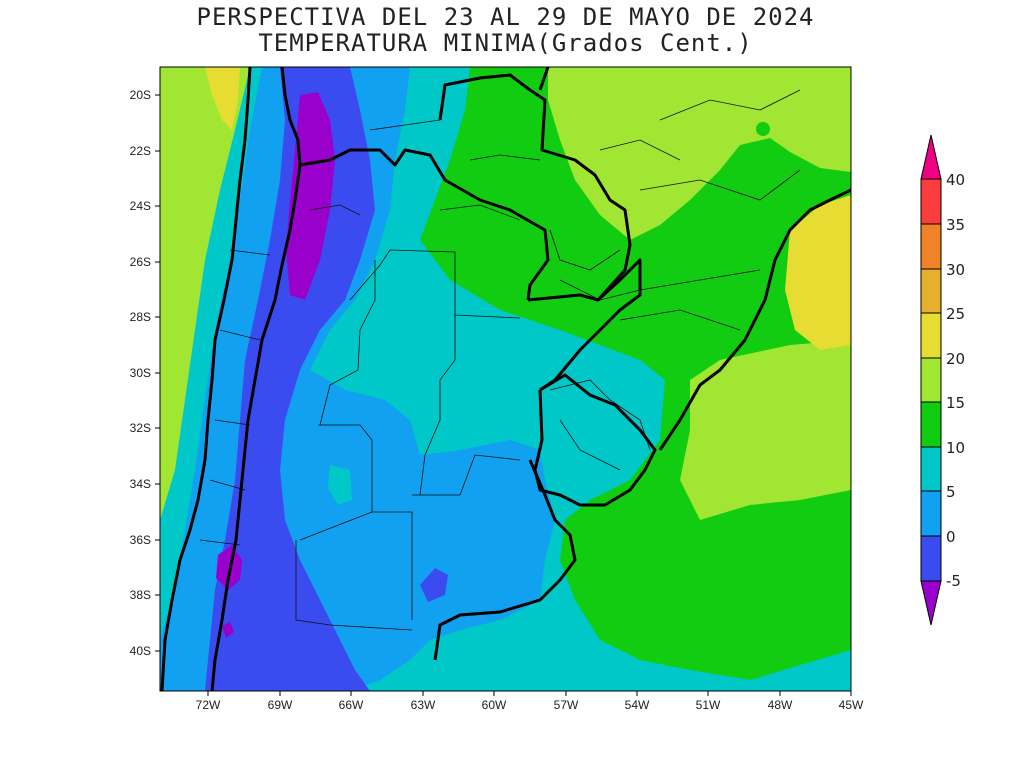 Image resolution: width=1011 pixels, height=759 pixels. What do you see at coordinates (140, 651) in the screenshot?
I see `lat-label: 40S` at bounding box center [140, 651].